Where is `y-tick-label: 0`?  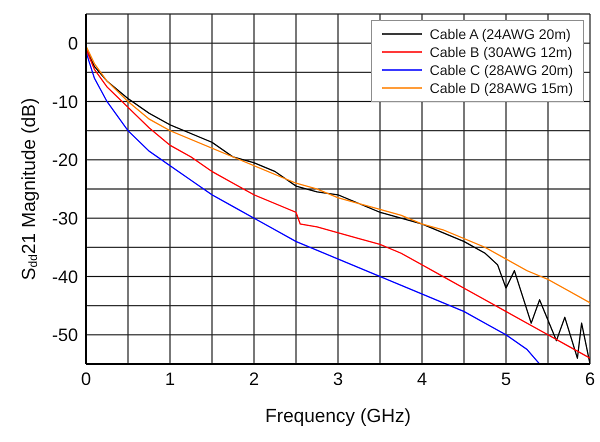
y-tick-label: 0 is located at coordinates (73, 44).